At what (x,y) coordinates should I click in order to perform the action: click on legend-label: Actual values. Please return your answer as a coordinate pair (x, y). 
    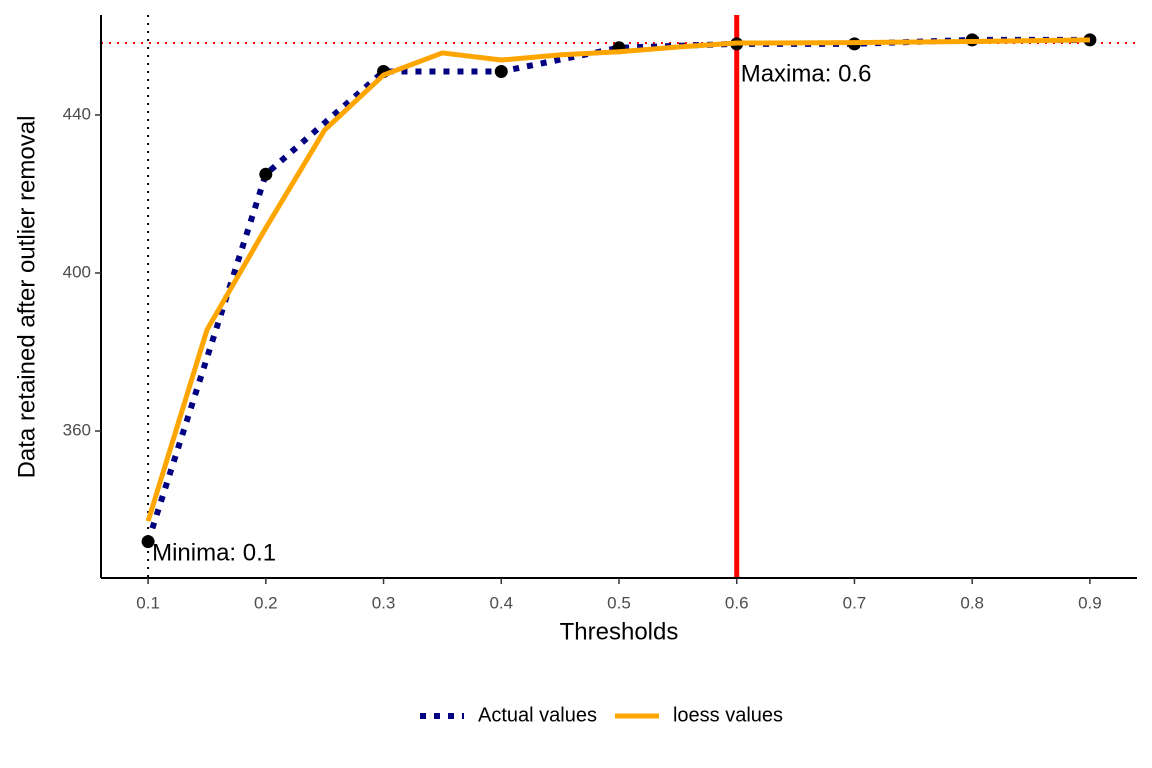
    Looking at the image, I should click on (537, 715).